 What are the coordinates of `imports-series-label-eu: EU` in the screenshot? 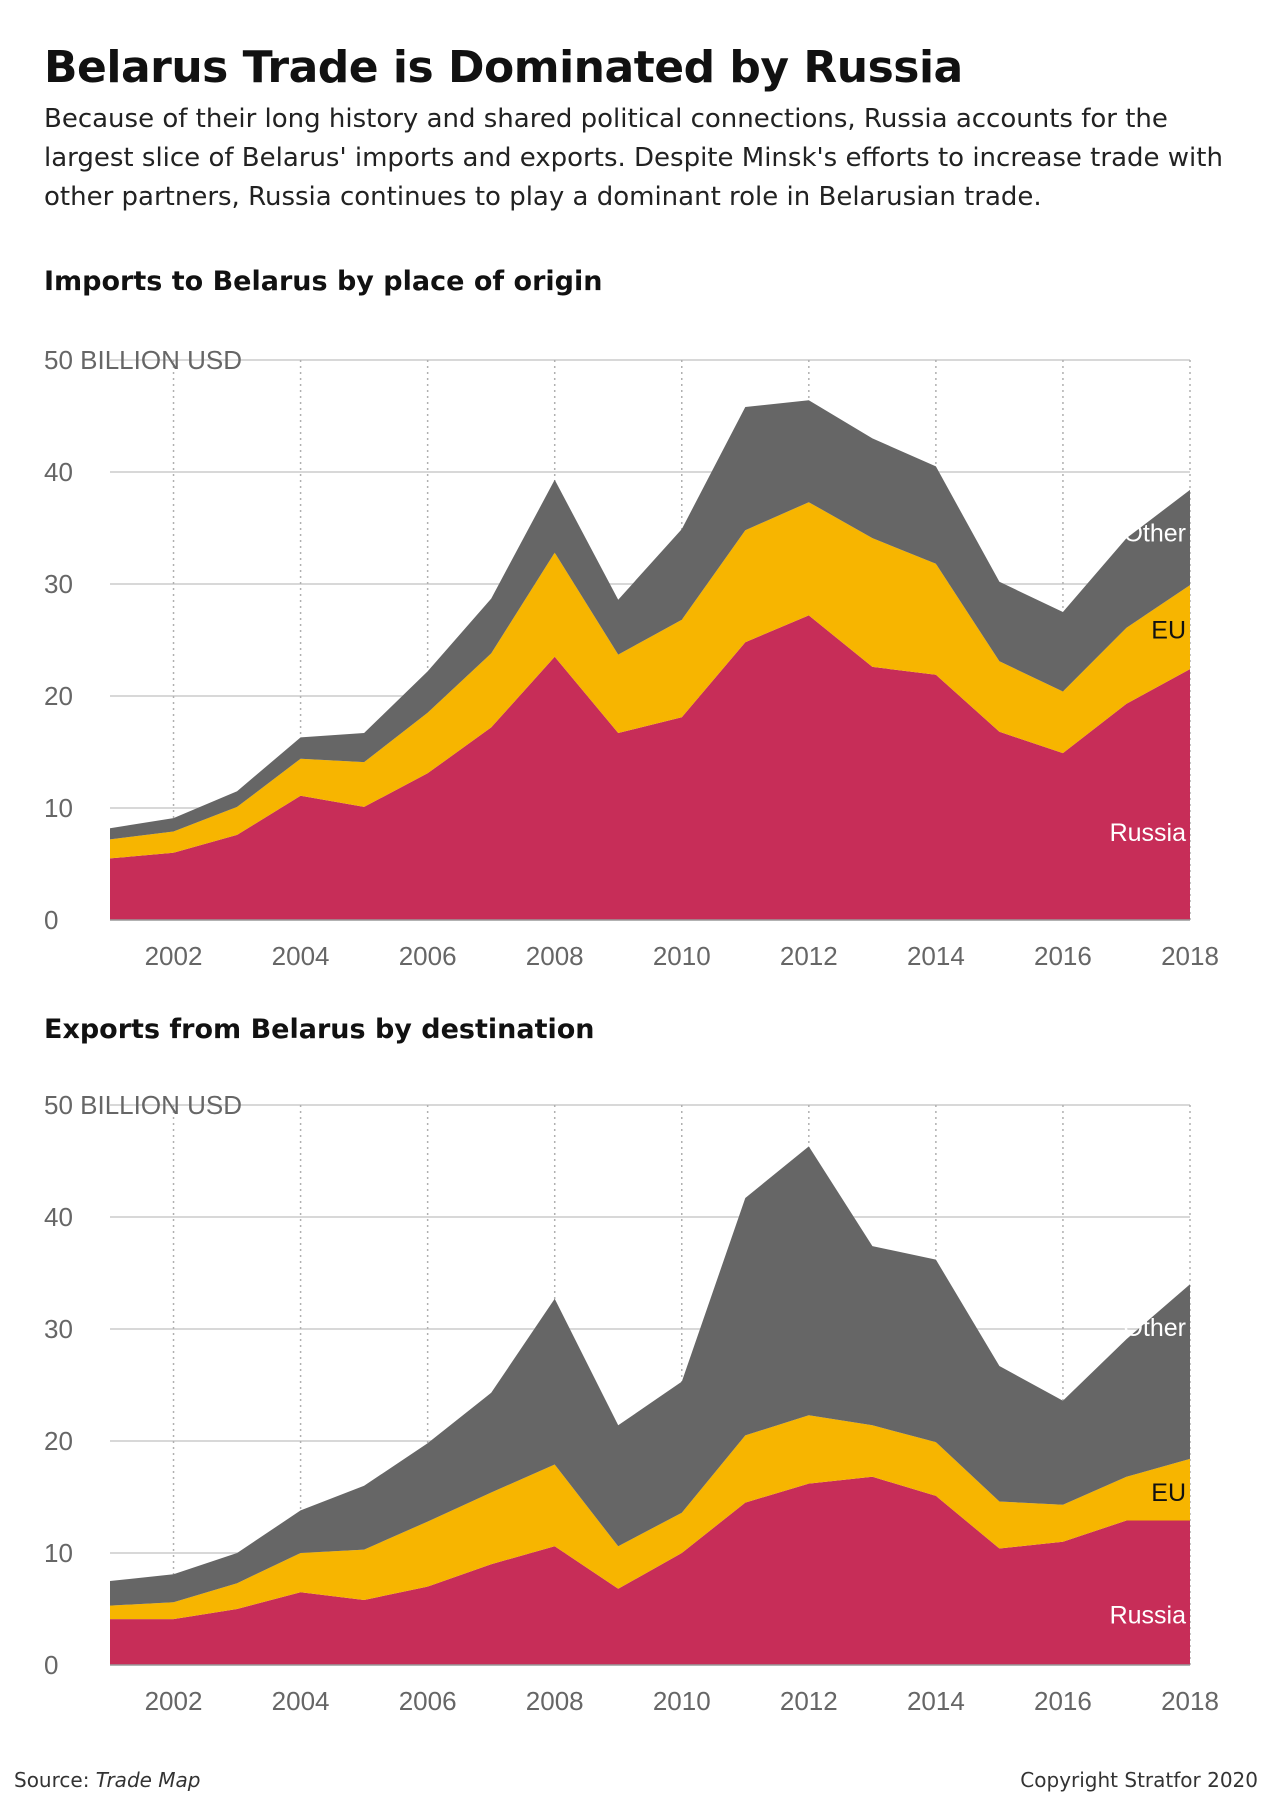 It's located at (1168, 630).